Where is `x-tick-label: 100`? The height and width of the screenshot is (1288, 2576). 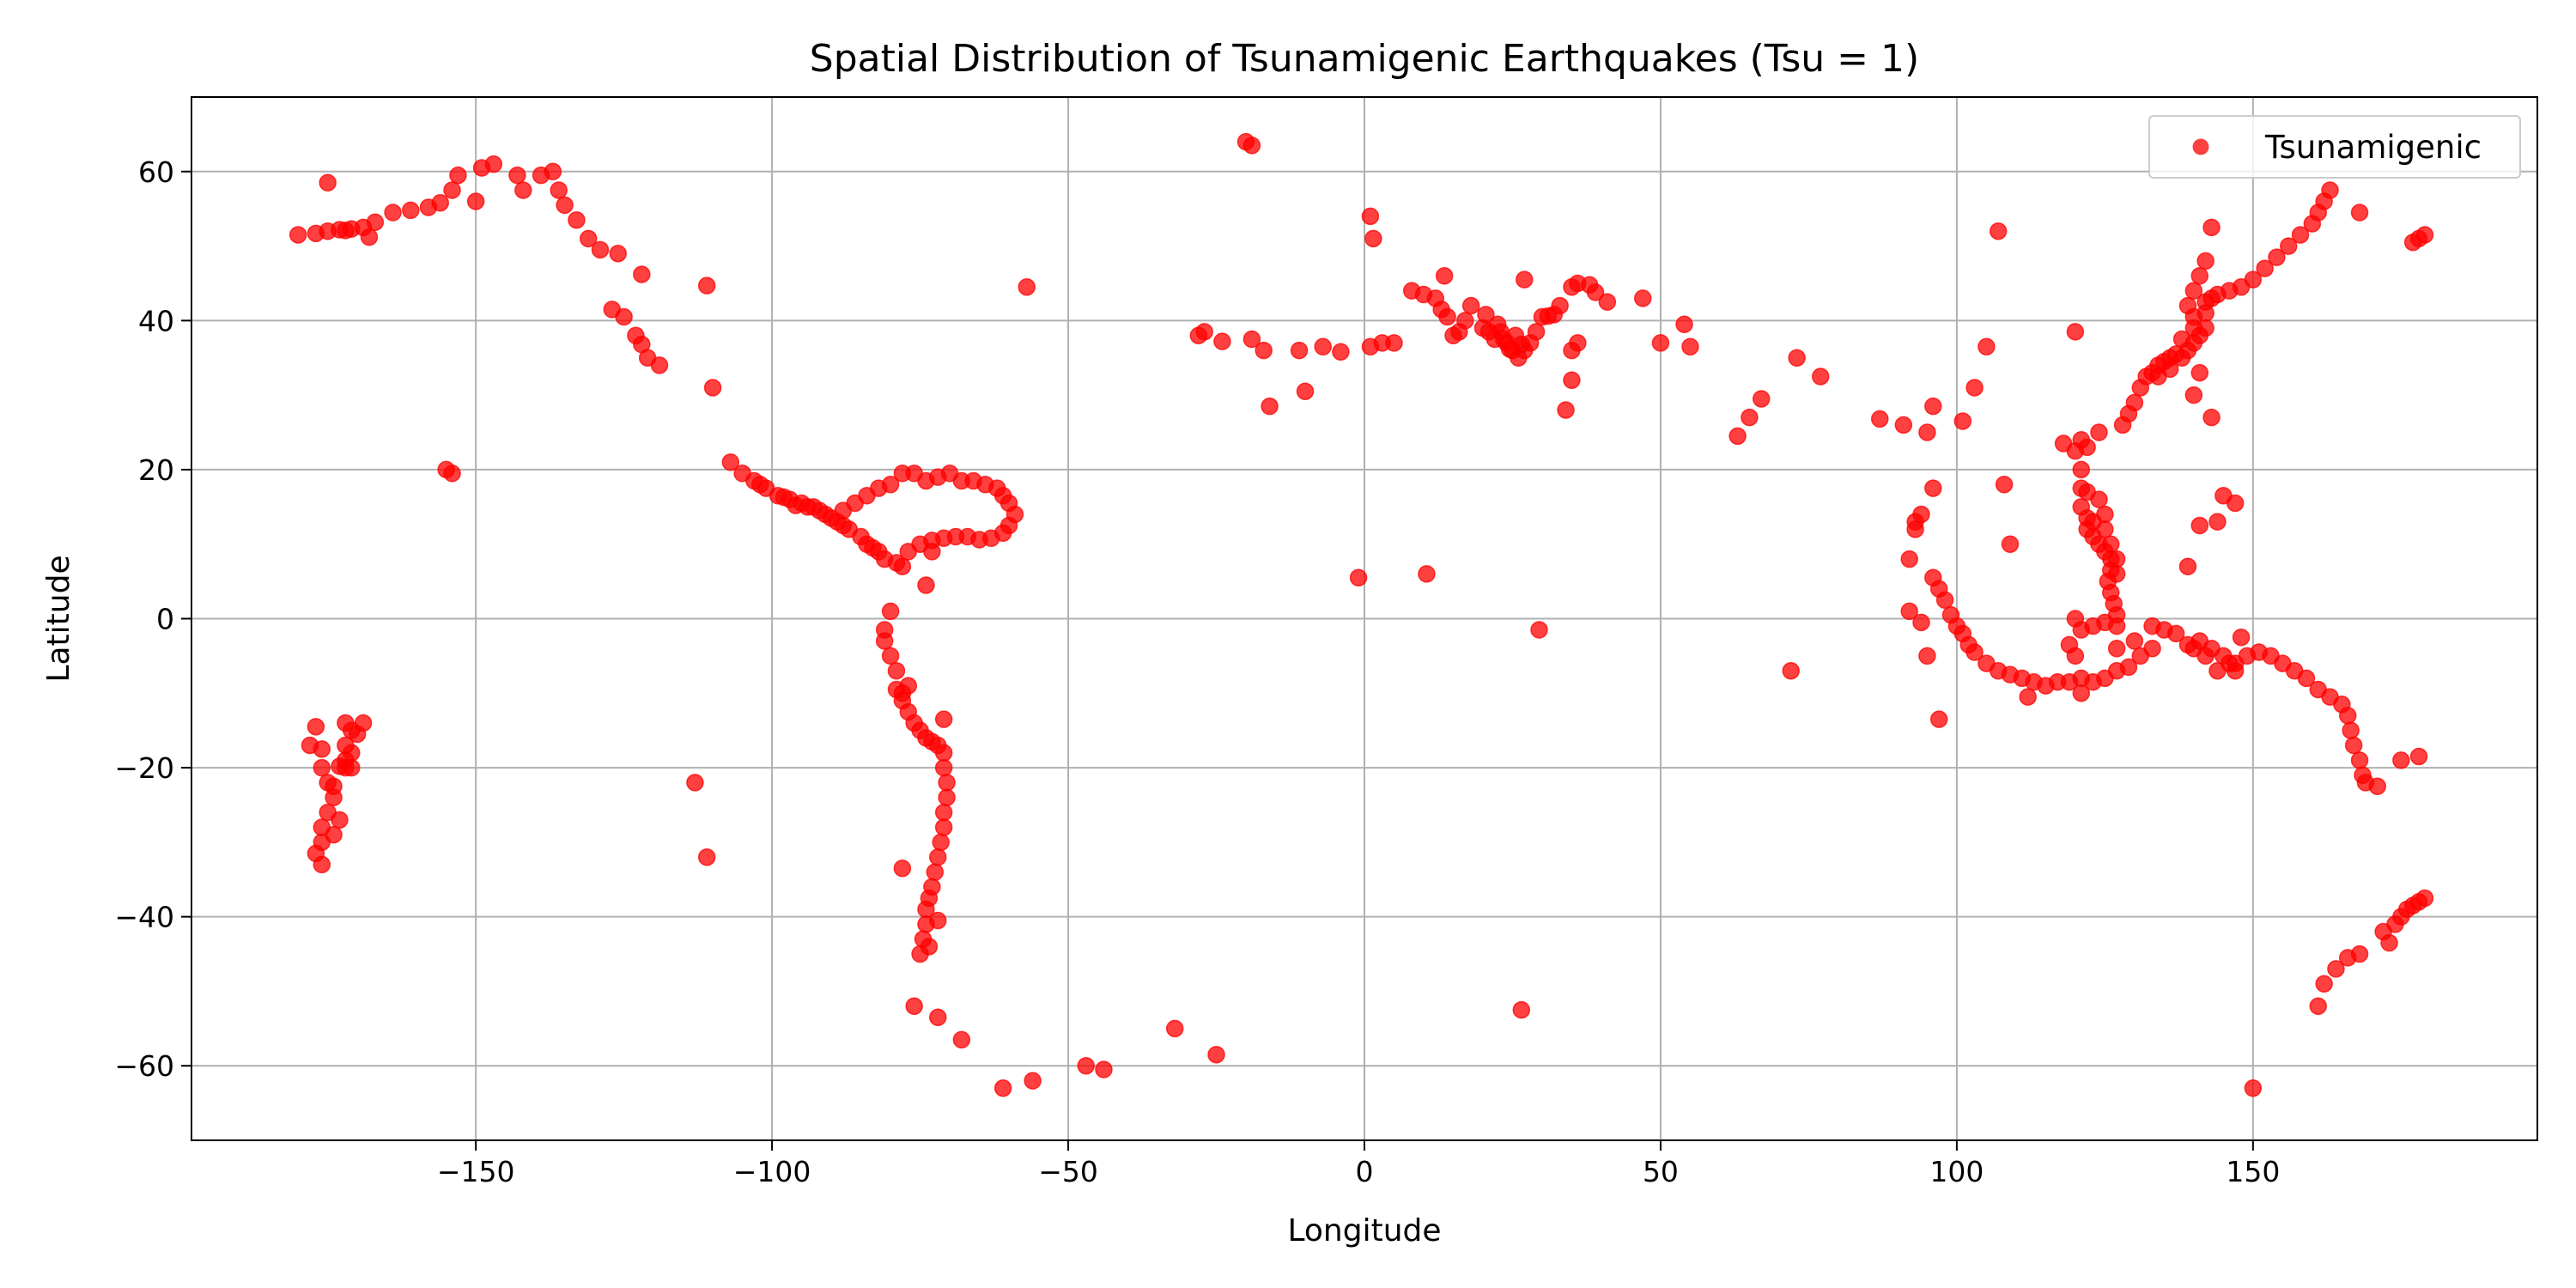 x-tick-label: 100 is located at coordinates (1956, 1171).